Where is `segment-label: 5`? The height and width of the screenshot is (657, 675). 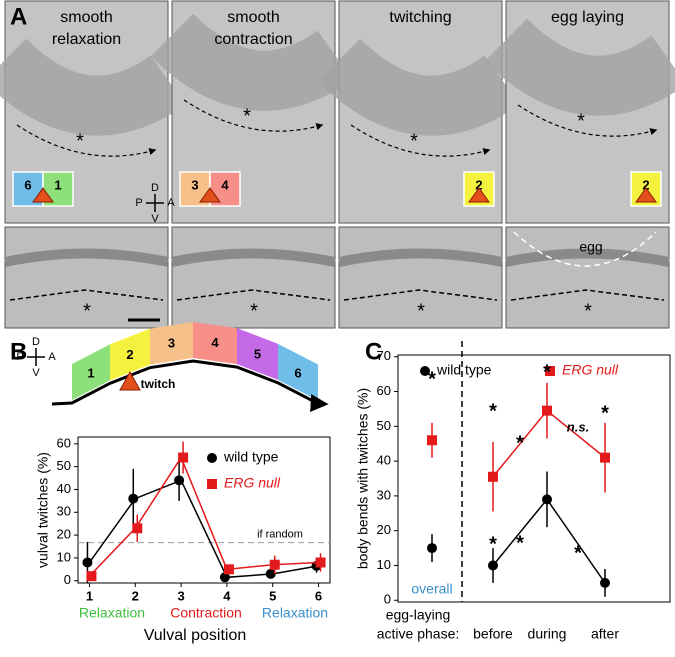
segment-label: 5 is located at coordinates (257, 353).